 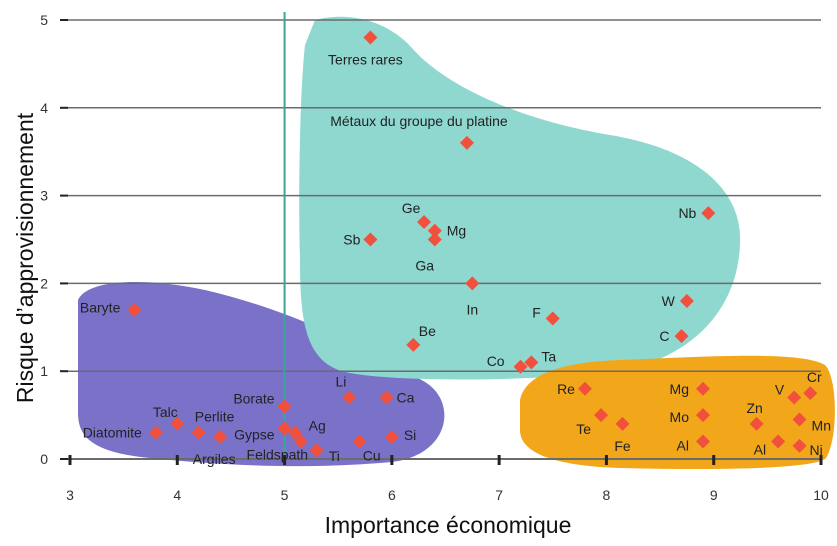 I want to click on point-label-orange-10: Mn, so click(x=821, y=425).